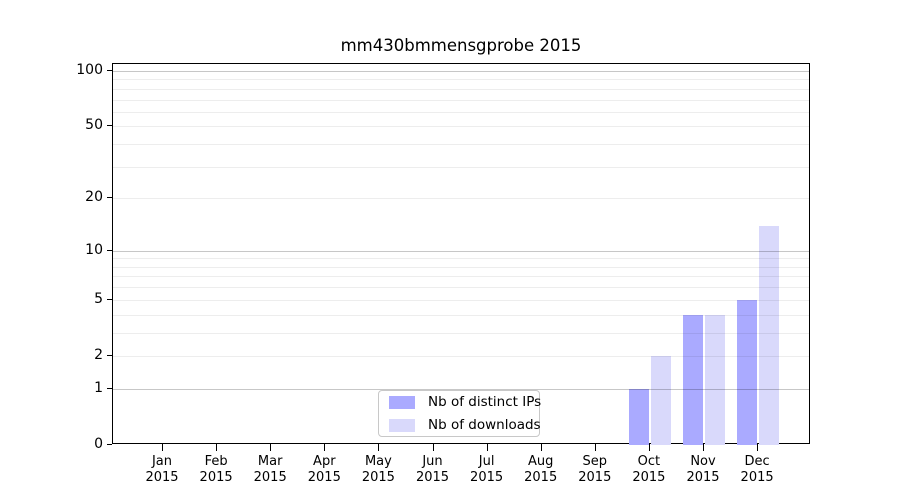 Image resolution: width=900 pixels, height=500 pixels. What do you see at coordinates (89, 69) in the screenshot?
I see `y-tick-label-100: 100` at bounding box center [89, 69].